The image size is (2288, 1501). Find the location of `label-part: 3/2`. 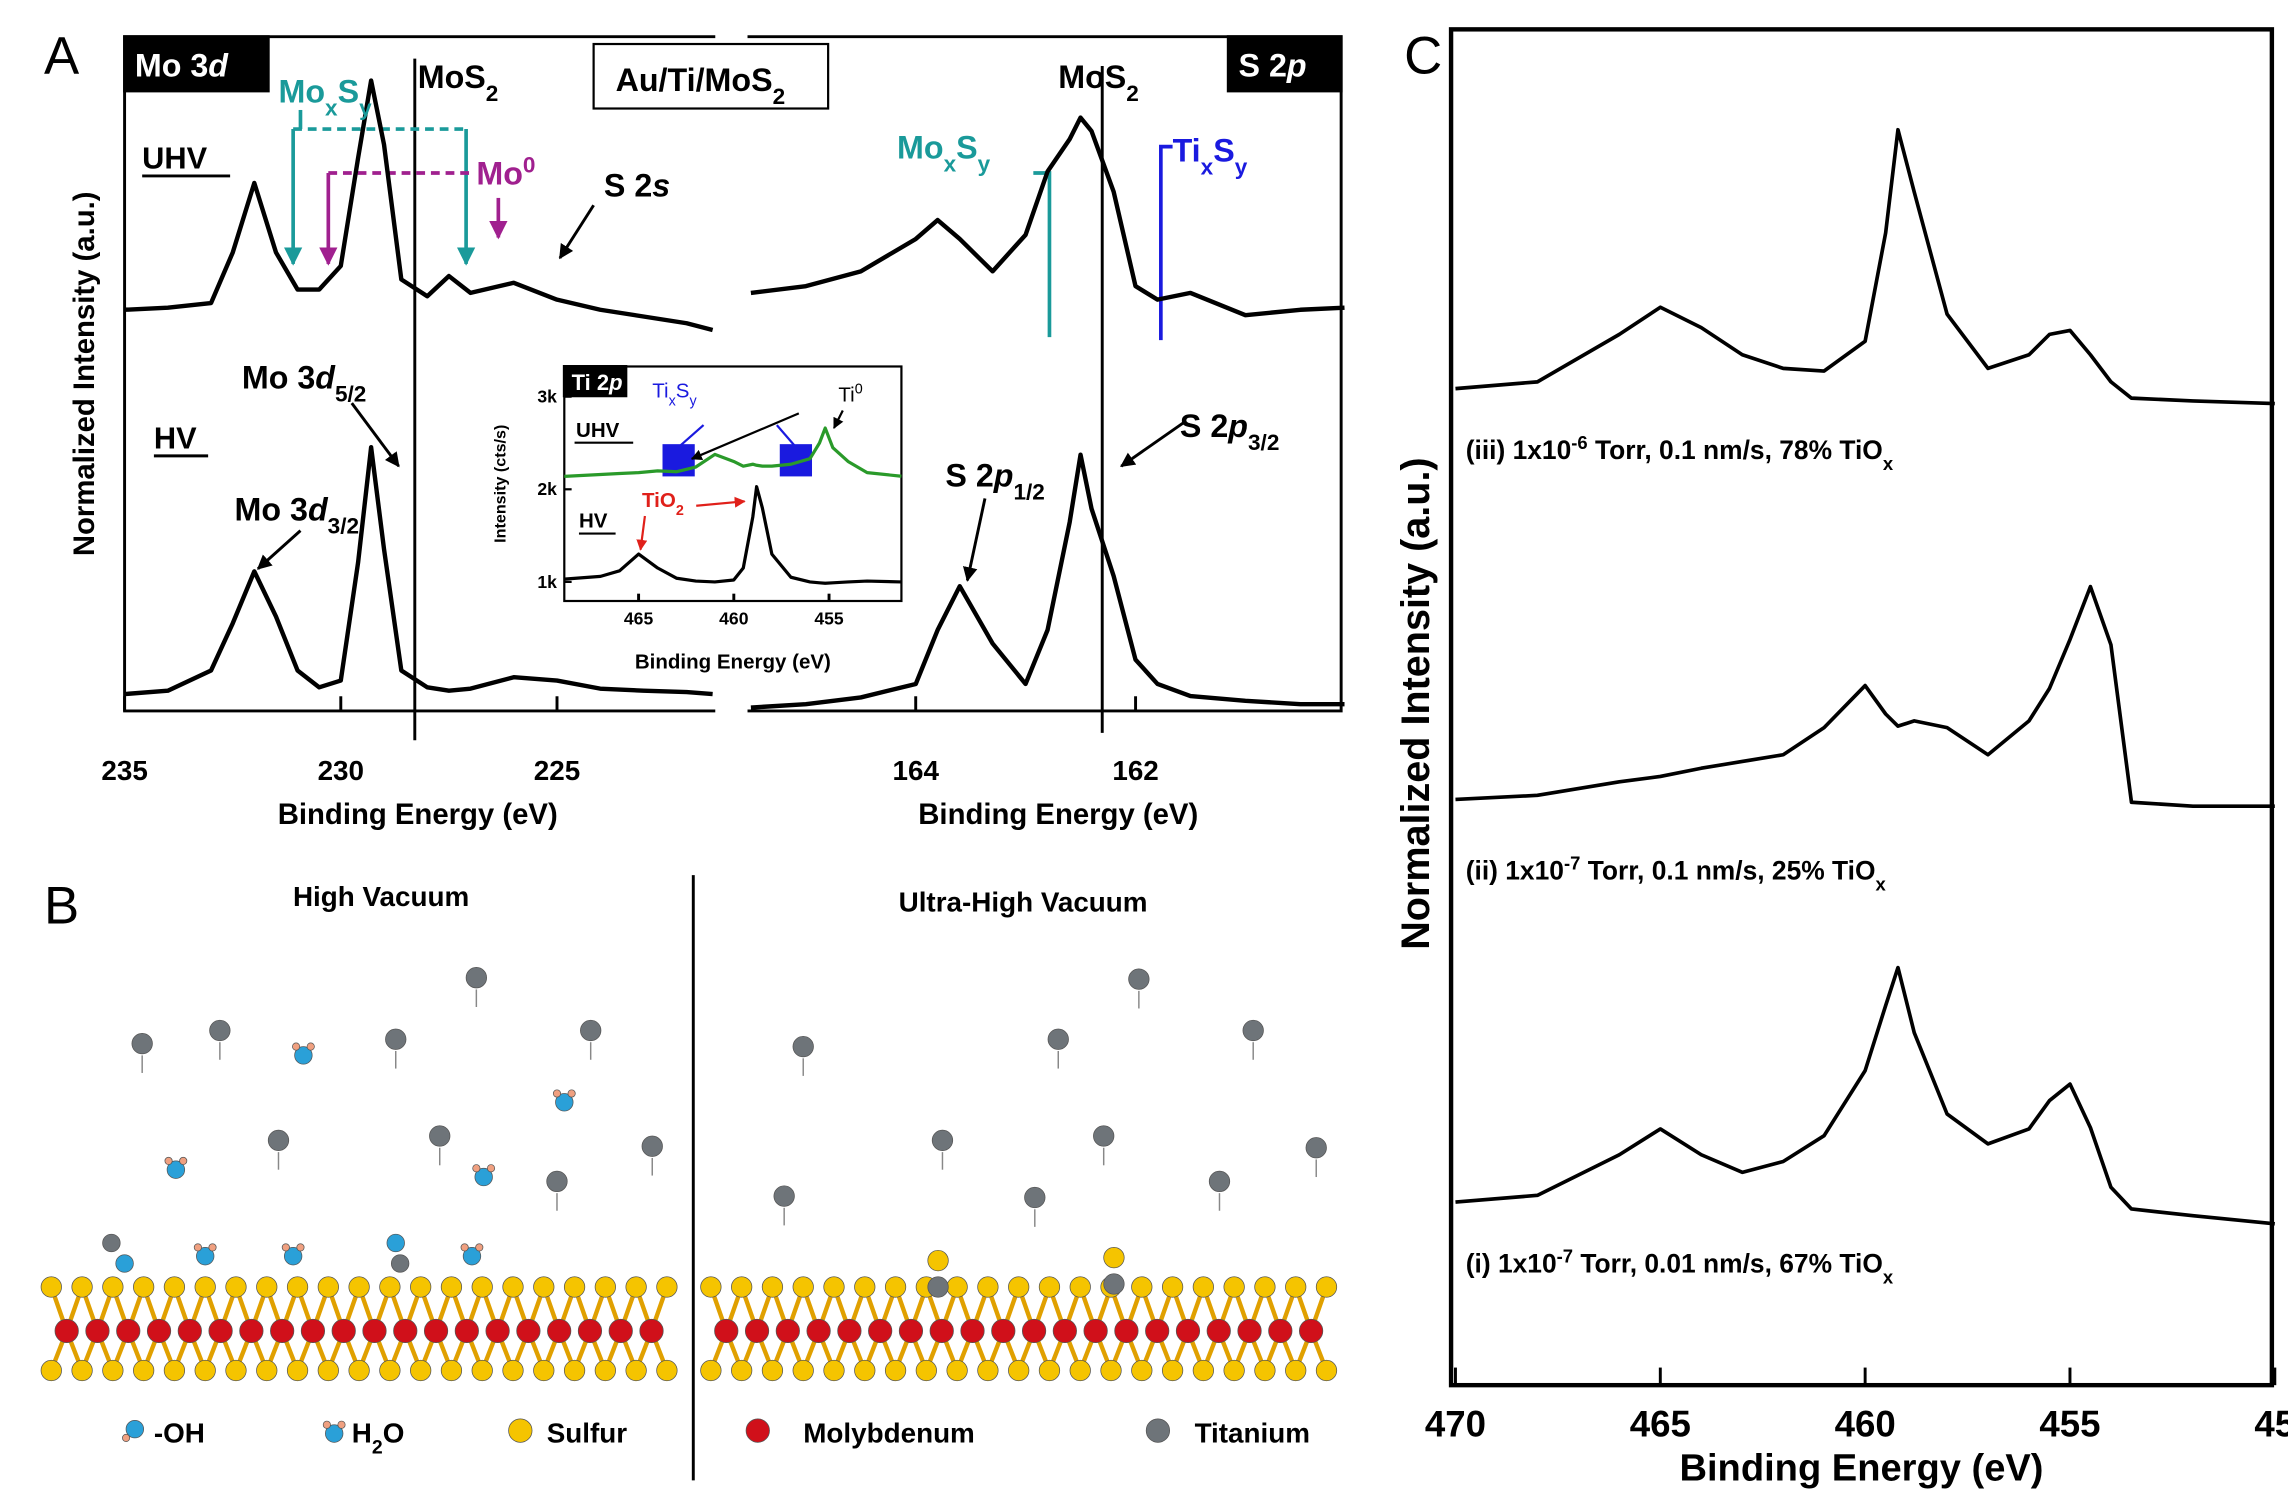

label-part: 3/2 is located at coordinates (343, 525).